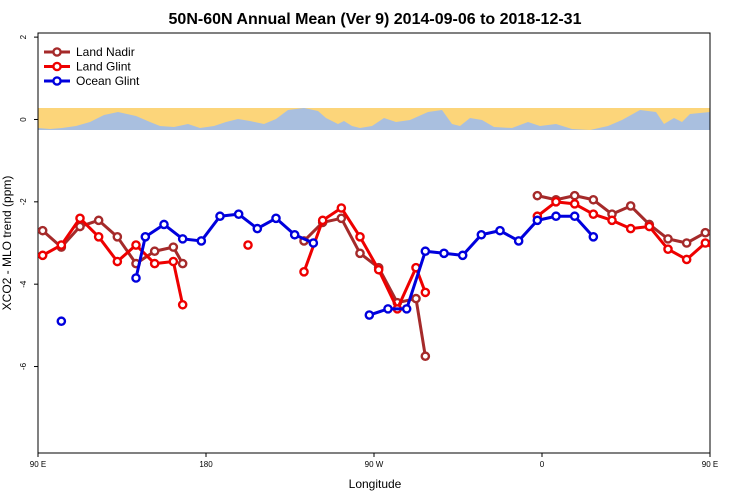 The width and height of the screenshot is (750, 500). What do you see at coordinates (374, 464) in the screenshot?
I see `x-tick-label: 90 W` at bounding box center [374, 464].